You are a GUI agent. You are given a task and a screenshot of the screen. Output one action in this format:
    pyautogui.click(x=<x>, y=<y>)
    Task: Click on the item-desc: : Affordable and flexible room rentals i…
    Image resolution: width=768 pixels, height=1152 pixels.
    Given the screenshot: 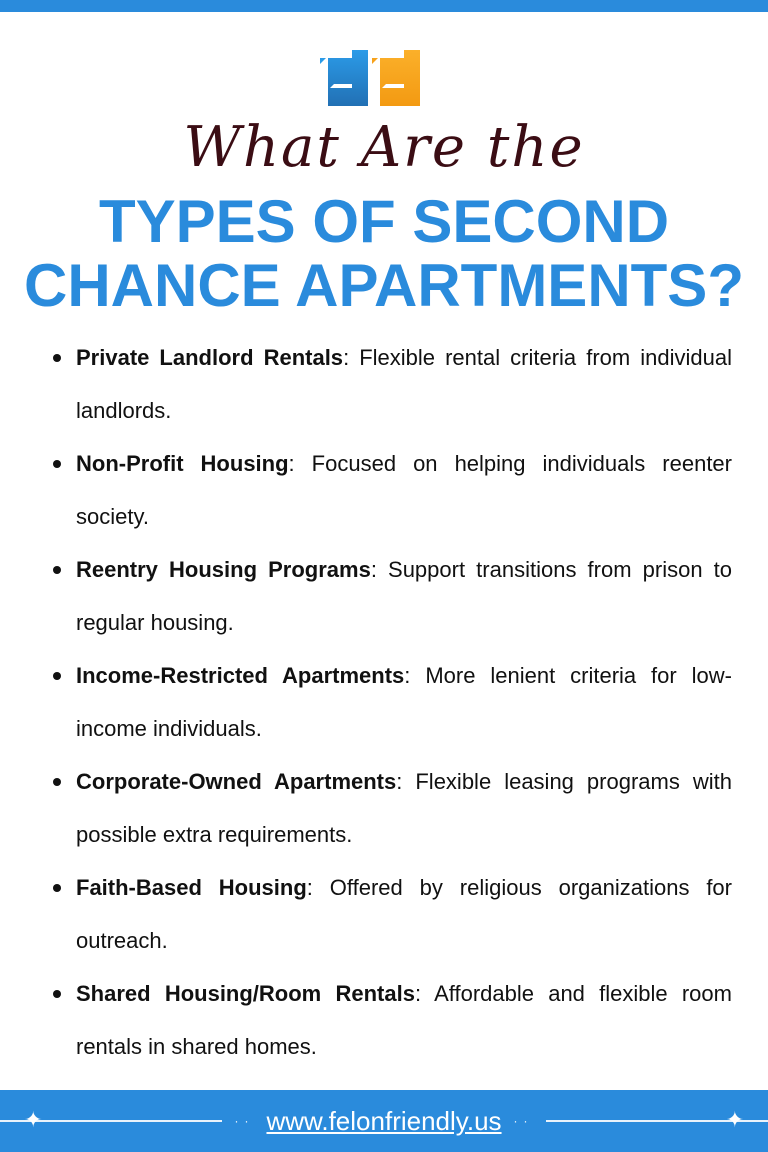 What is the action you would take?
    pyautogui.click(x=404, y=1020)
    